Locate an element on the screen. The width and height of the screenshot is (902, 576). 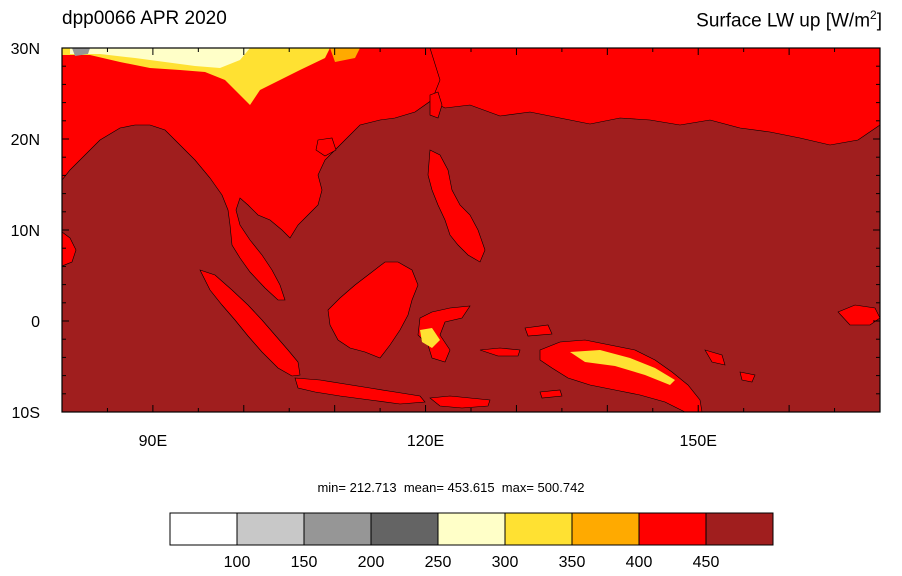
longitude-labels: 90E 120E 150E is located at coordinates (428, 441).